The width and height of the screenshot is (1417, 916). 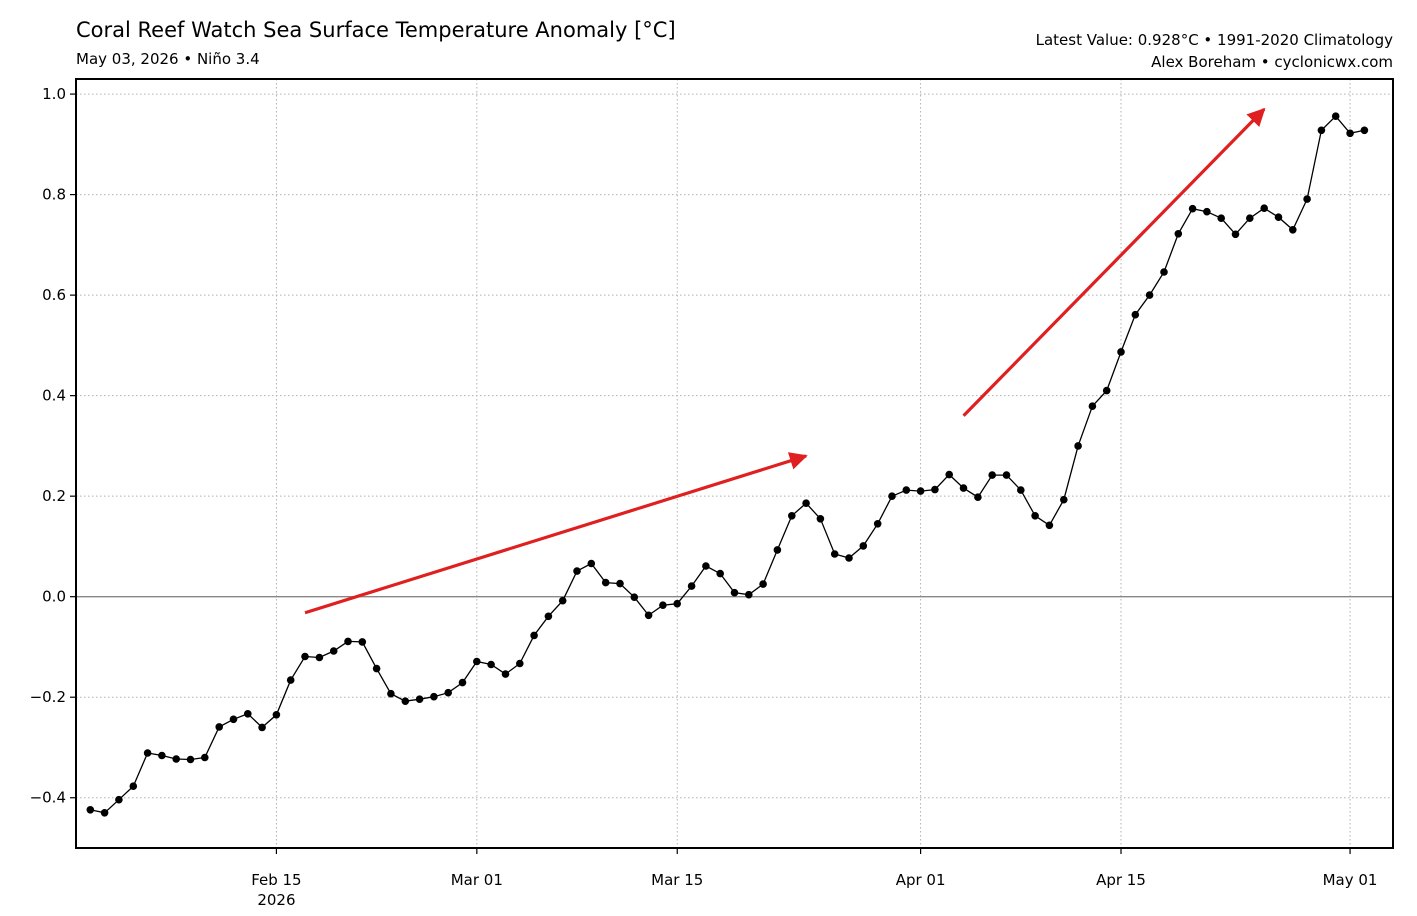 What do you see at coordinates (54, 94) in the screenshot?
I see `y-tick-label: 1.0` at bounding box center [54, 94].